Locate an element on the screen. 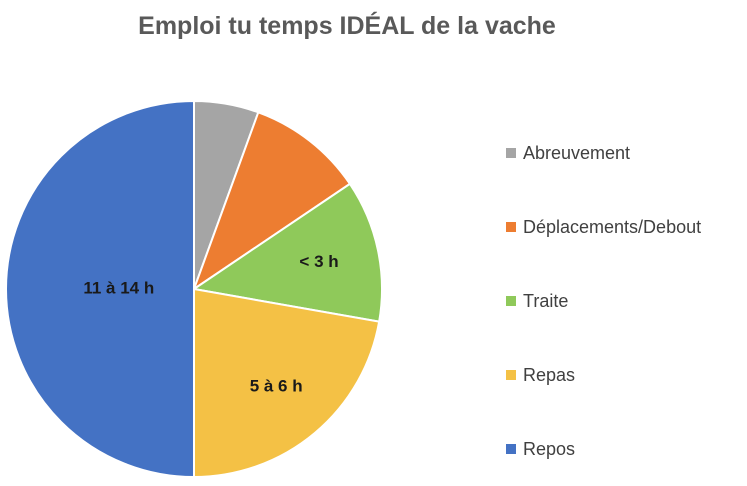 The image size is (747, 486). legend-item: Déplacements/Debout is located at coordinates (603, 227).